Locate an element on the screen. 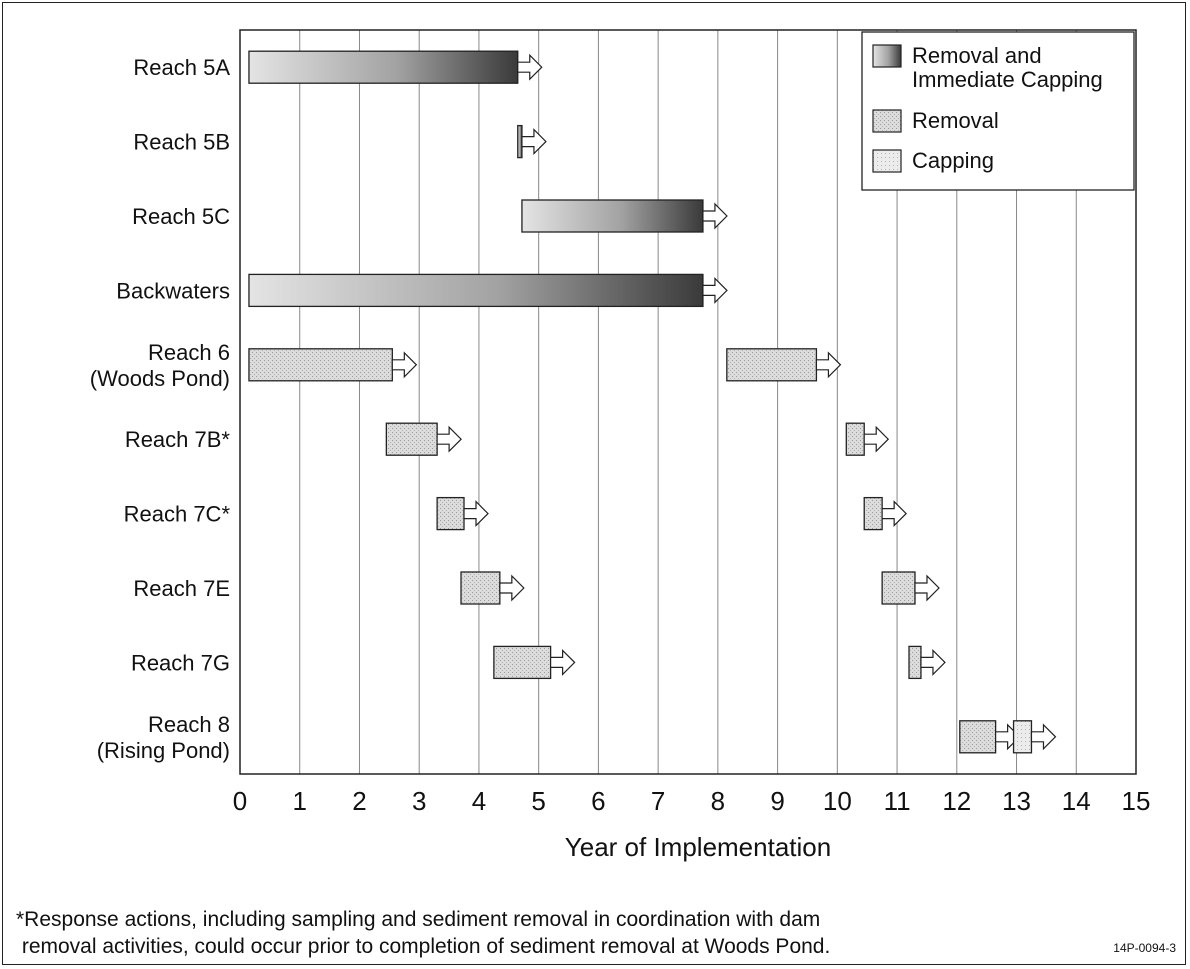 The height and width of the screenshot is (969, 1190). category-label: Reach 7B* is located at coordinates (178, 439).